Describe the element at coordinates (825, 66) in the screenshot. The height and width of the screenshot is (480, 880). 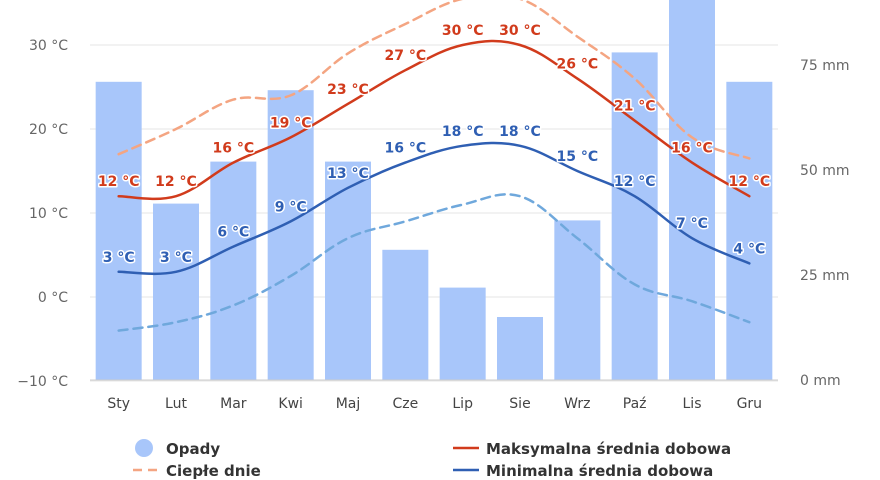
I see `right-axis-tick: 75 mm` at that location.